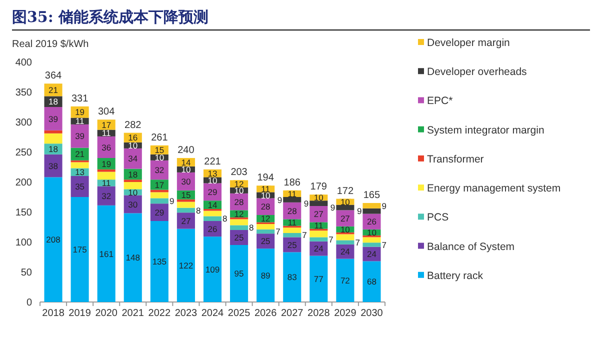 This screenshot has width=600, height=341. Describe the element at coordinates (50, 44) in the screenshot. I see `y-axis-title: Real 2019 $/kWh` at that location.